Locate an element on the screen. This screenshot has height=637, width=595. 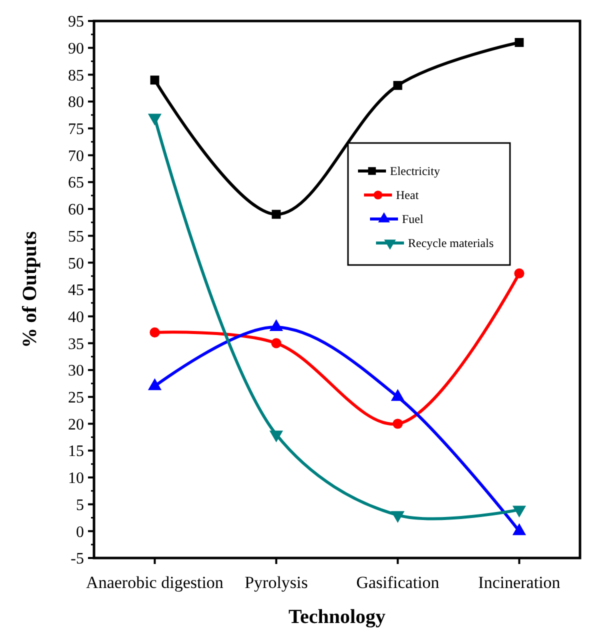
y-tick-label: 30 is located at coordinates (76, 371).